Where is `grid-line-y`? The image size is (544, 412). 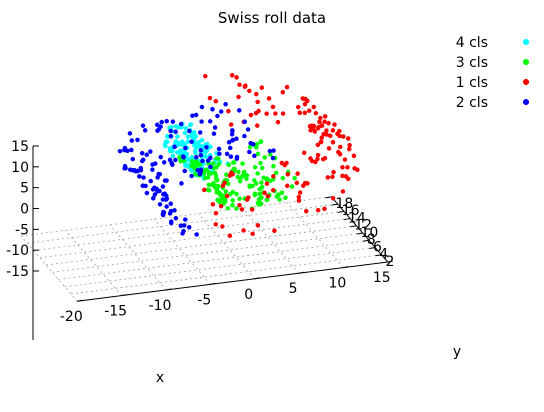 grid-line-y is located at coordinates (214, 259).